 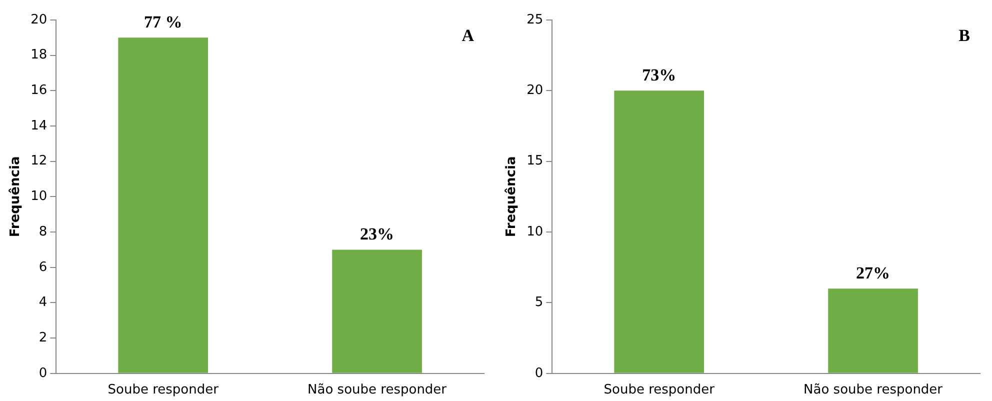 What do you see at coordinates (163, 22) in the screenshot?
I see `annotation: 77 %` at bounding box center [163, 22].